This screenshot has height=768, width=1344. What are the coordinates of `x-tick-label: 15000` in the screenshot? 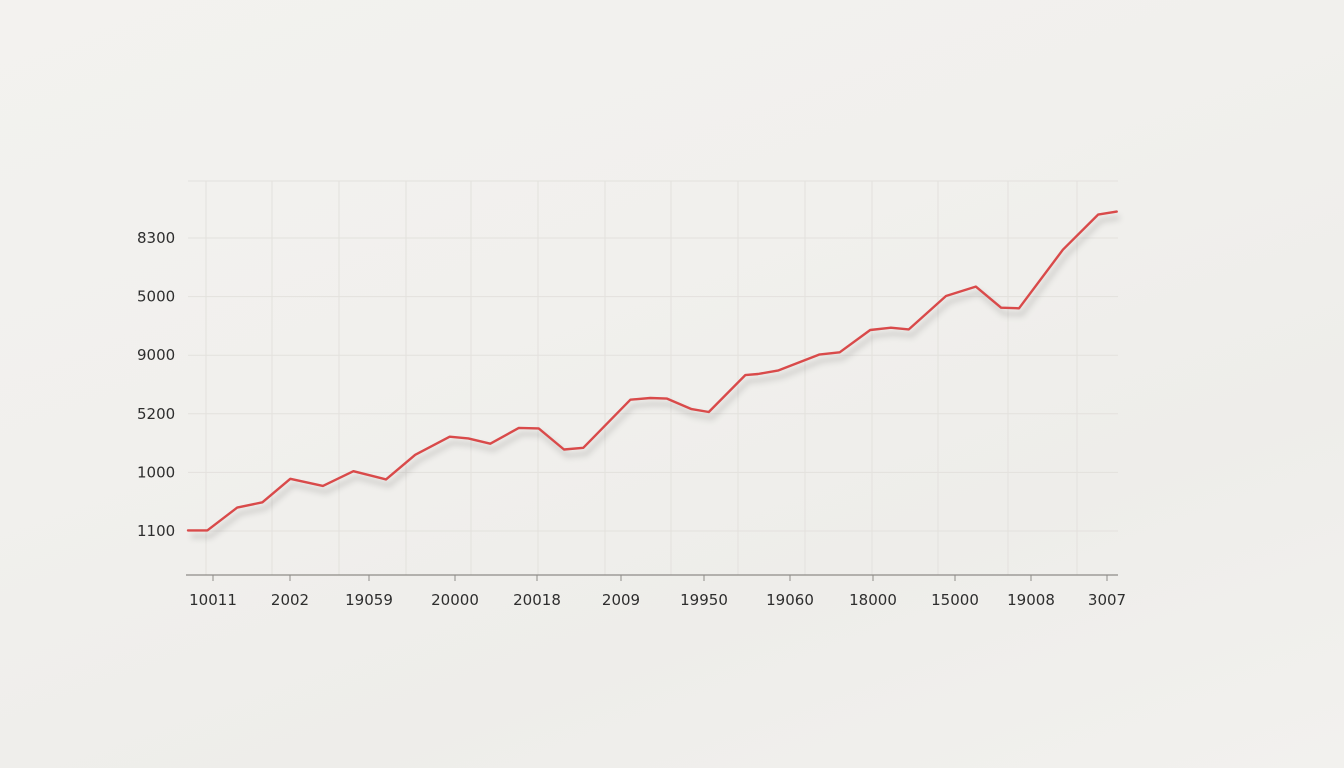 It's located at (955, 600).